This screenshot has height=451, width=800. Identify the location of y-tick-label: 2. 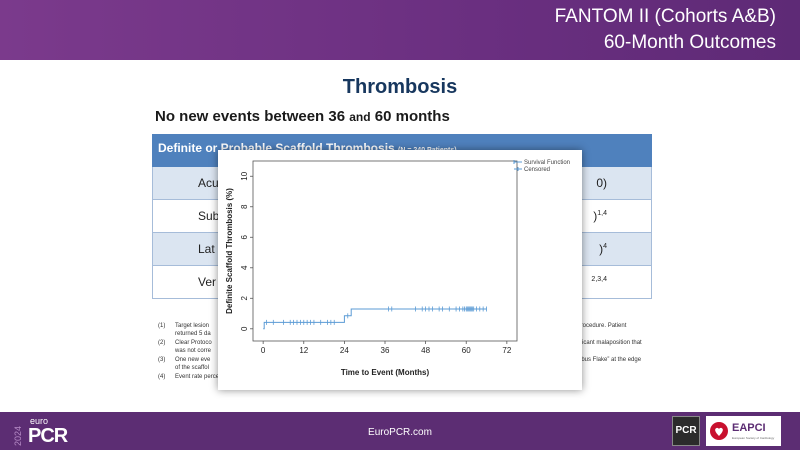
(244, 298).